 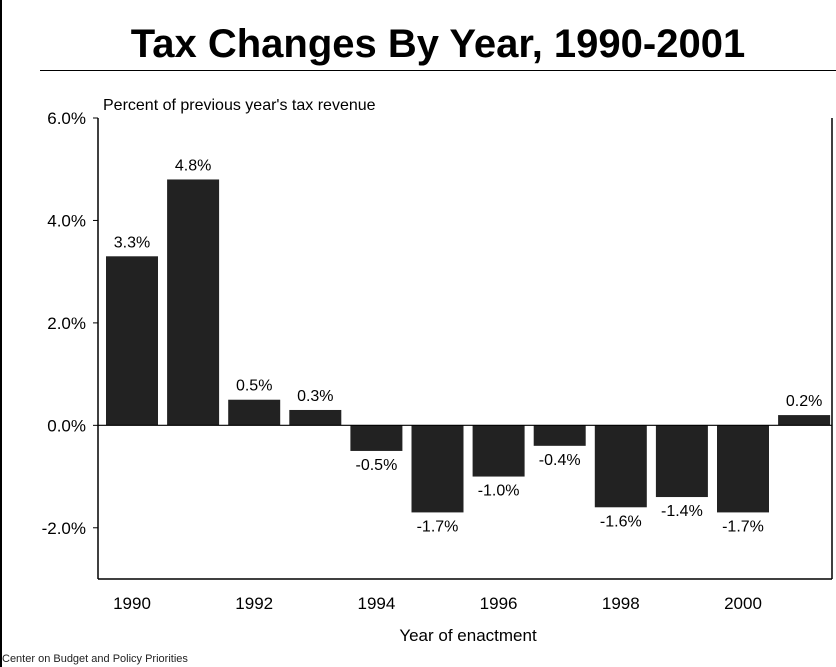 What do you see at coordinates (95, 659) in the screenshot?
I see `source-credit: Center on Budget and Policy Priorities` at bounding box center [95, 659].